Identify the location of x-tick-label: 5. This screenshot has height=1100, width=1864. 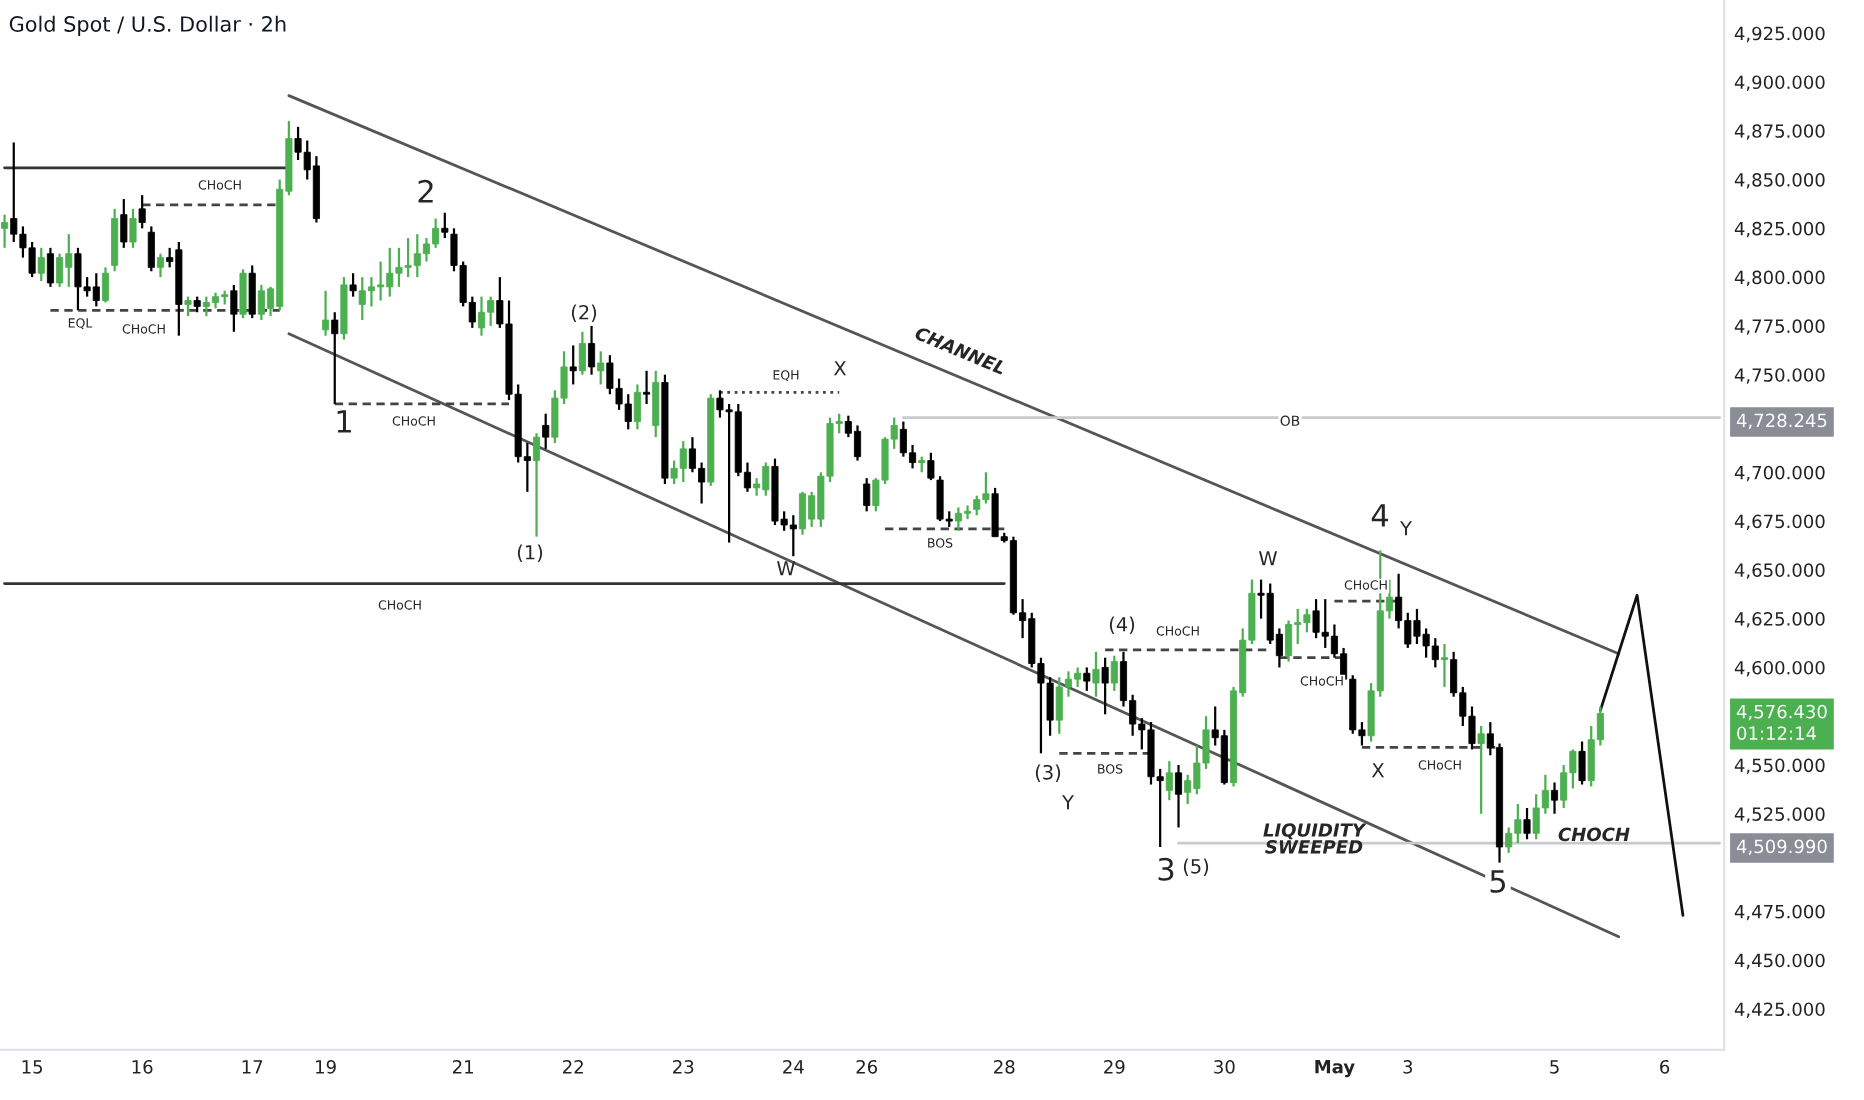
(1554, 1067).